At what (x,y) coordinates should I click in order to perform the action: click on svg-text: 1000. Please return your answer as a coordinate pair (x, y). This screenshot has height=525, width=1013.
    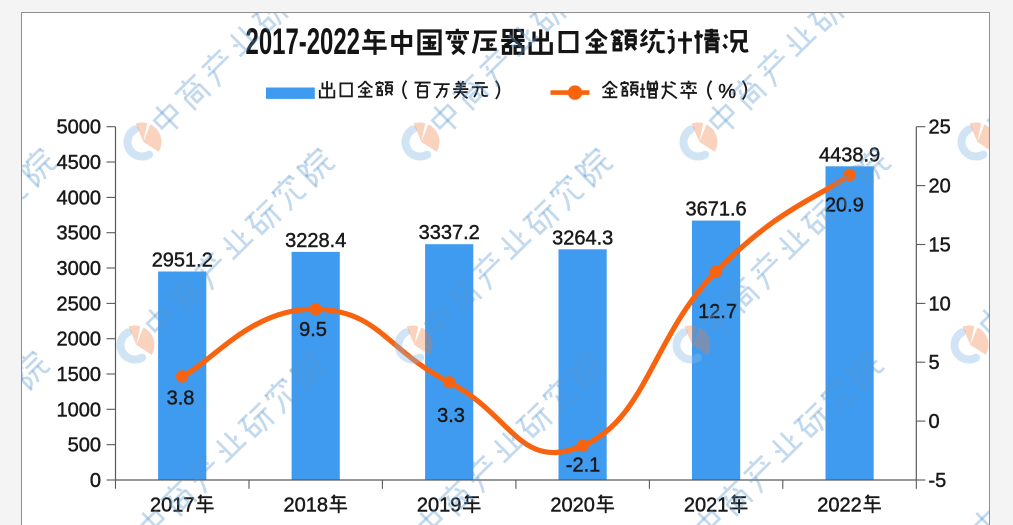
    Looking at the image, I should click on (79, 410).